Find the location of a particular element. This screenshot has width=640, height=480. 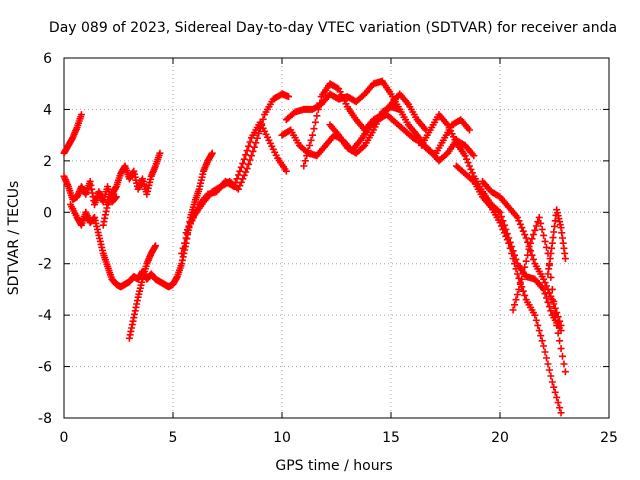

y-axis-label: SDTVAR / TECUs is located at coordinates (14, 238).